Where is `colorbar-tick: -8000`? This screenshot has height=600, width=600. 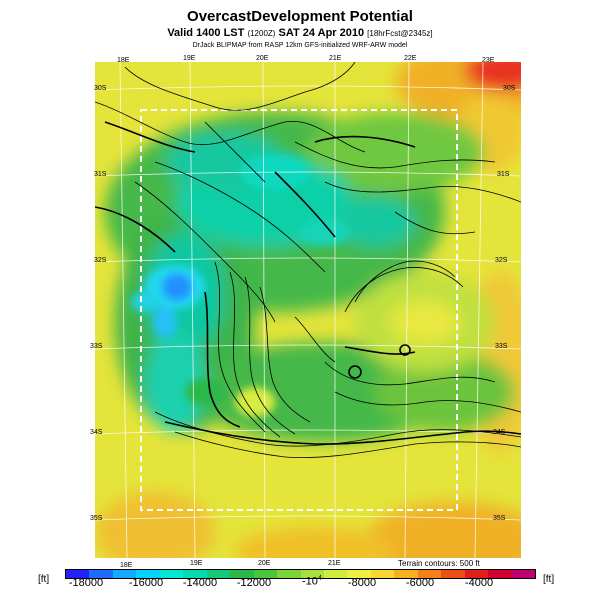 colorbar-tick: -8000 is located at coordinates (362, 583).